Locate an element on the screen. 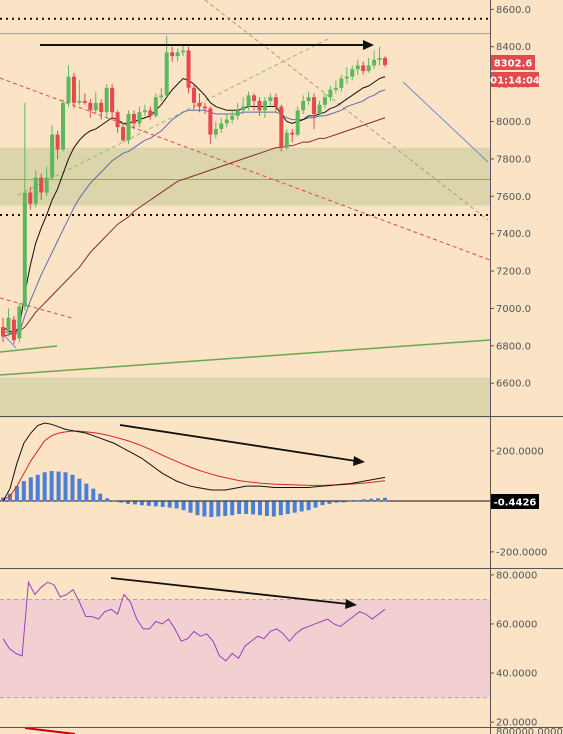  macd-tick-label: -200.0000 is located at coordinates (521, 552).